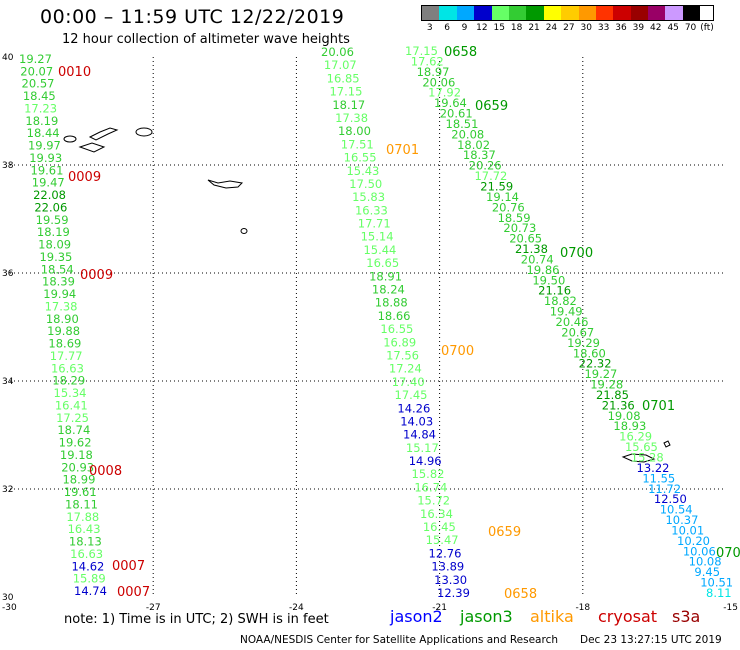 The width and height of the screenshot is (740, 650). What do you see at coordinates (453, 593) in the screenshot?
I see `altika-wave-value: 12.39` at bounding box center [453, 593].